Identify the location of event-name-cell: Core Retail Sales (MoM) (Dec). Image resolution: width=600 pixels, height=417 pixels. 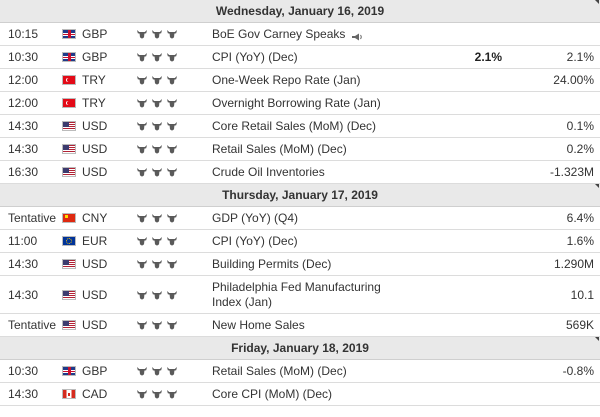
(323, 126).